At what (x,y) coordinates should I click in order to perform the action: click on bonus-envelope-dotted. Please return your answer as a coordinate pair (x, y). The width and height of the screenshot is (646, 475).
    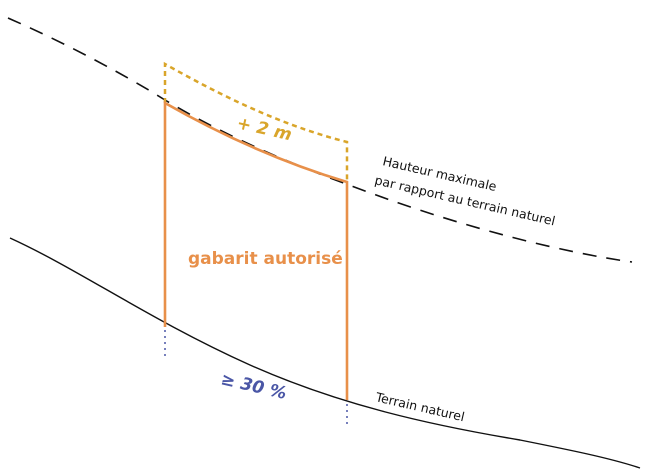
    Looking at the image, I should click on (256, 121).